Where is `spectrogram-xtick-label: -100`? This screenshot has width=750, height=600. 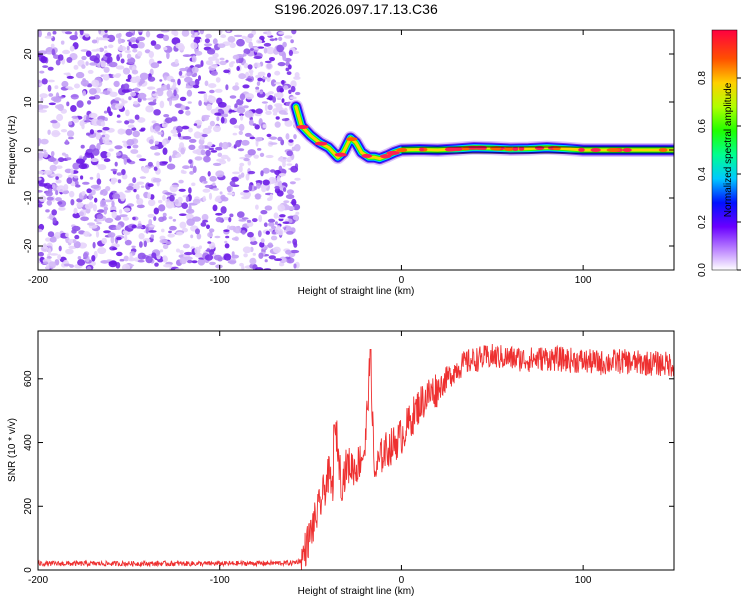
spectrogram-xtick-label: -100 is located at coordinates (220, 280).